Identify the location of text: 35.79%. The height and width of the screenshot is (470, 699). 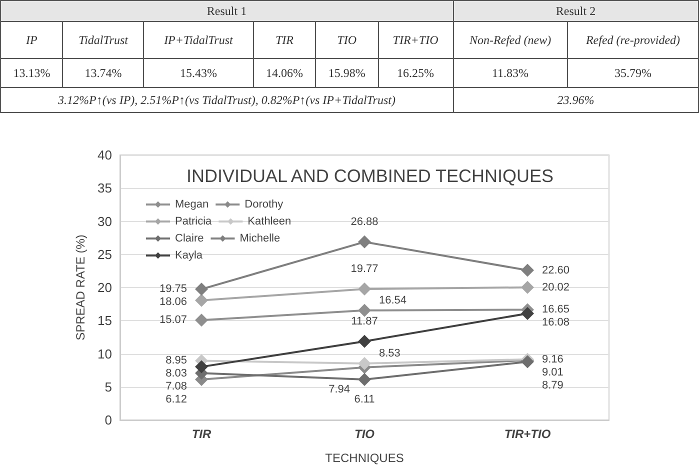
(633, 73).